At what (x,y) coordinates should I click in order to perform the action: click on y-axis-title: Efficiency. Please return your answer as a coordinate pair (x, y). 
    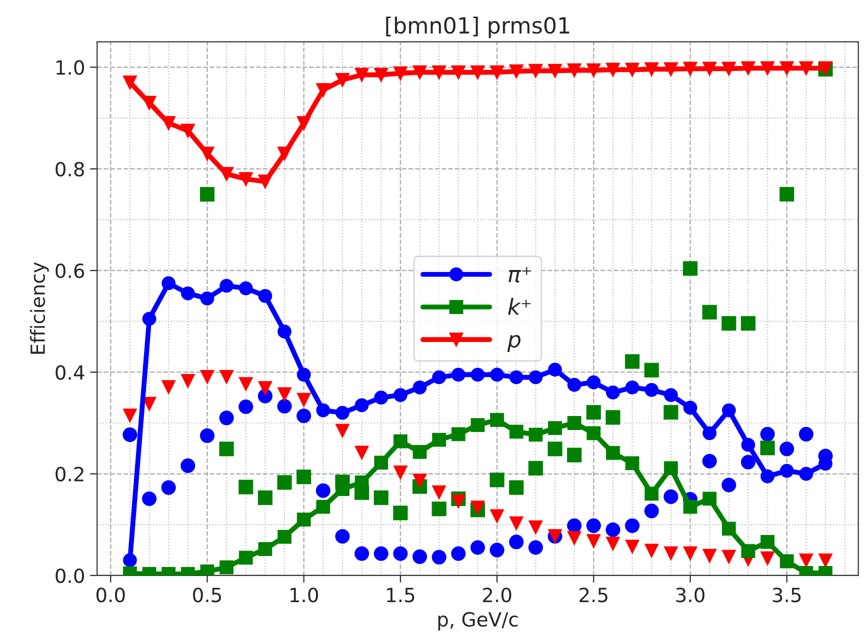
    Looking at the image, I should click on (39, 308).